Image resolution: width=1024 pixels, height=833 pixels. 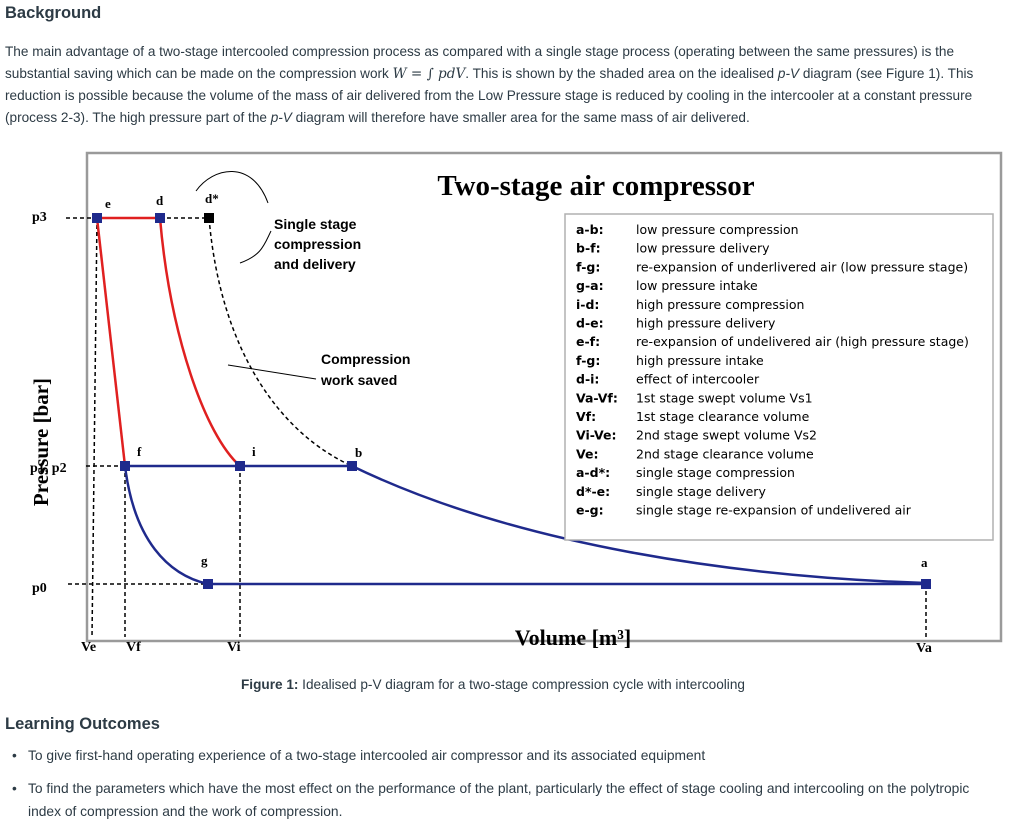 What do you see at coordinates (199, 342) in the screenshot?
I see `curve-i-d` at bounding box center [199, 342].